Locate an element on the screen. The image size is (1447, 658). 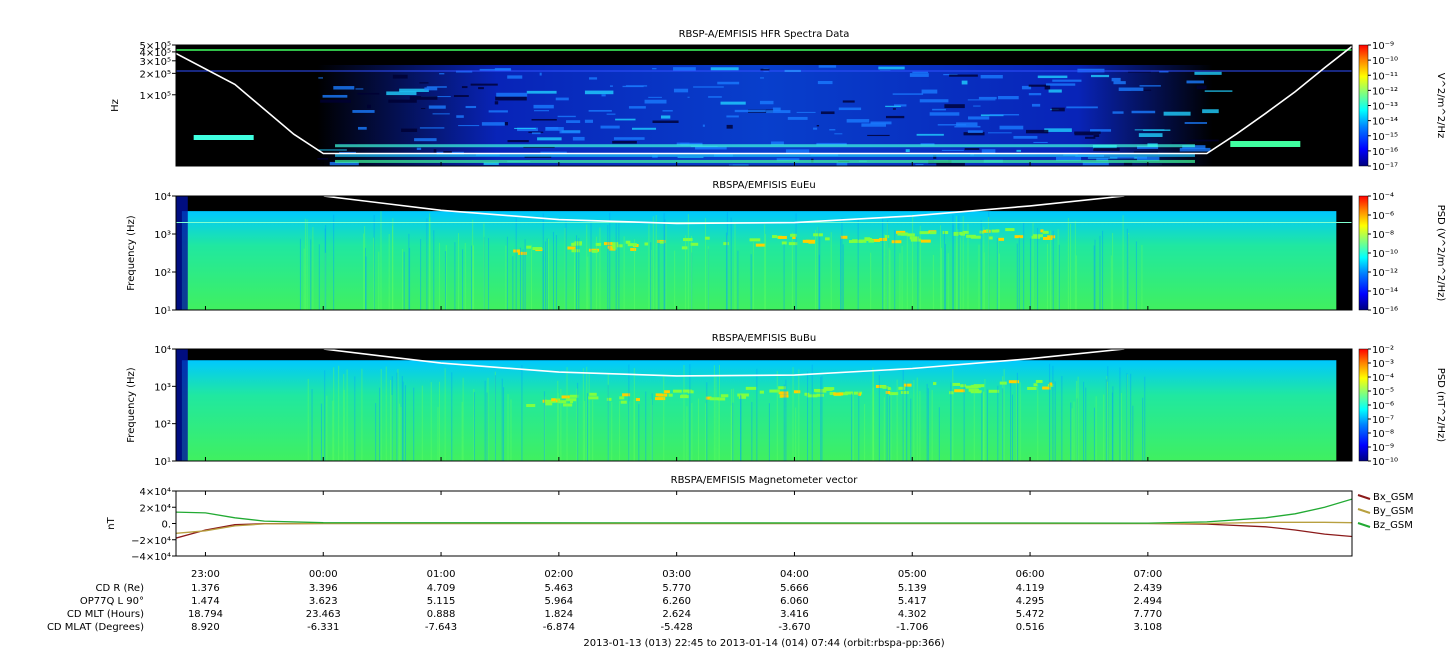
y-tick-label: 10¹ is located at coordinates (162, 462).